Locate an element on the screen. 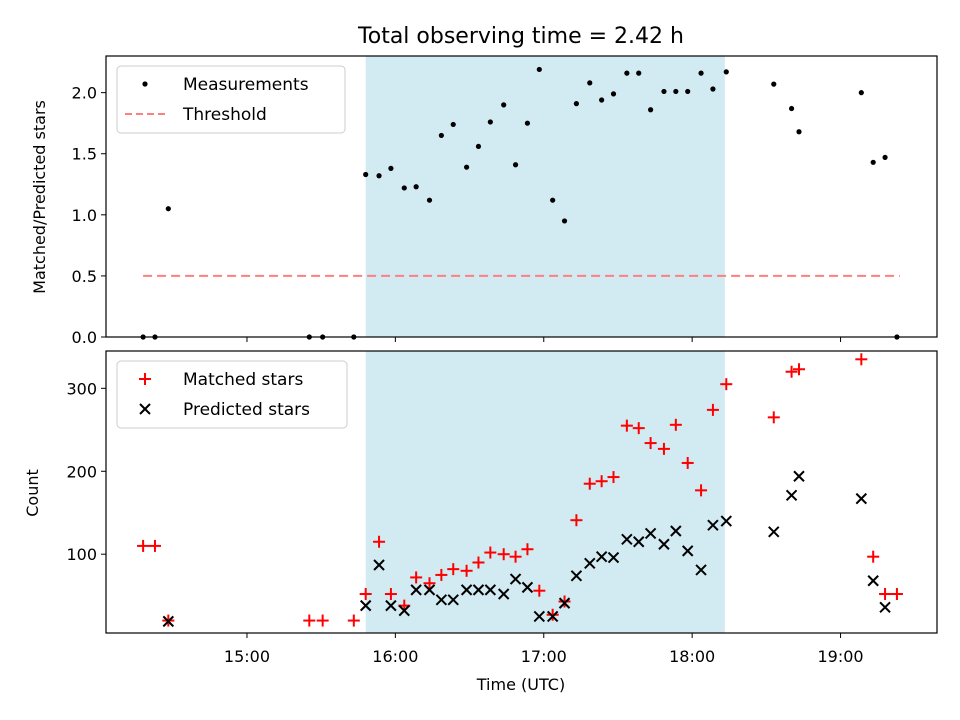 The image size is (960, 720). bottom-ytick-label: 300 is located at coordinates (81, 388).